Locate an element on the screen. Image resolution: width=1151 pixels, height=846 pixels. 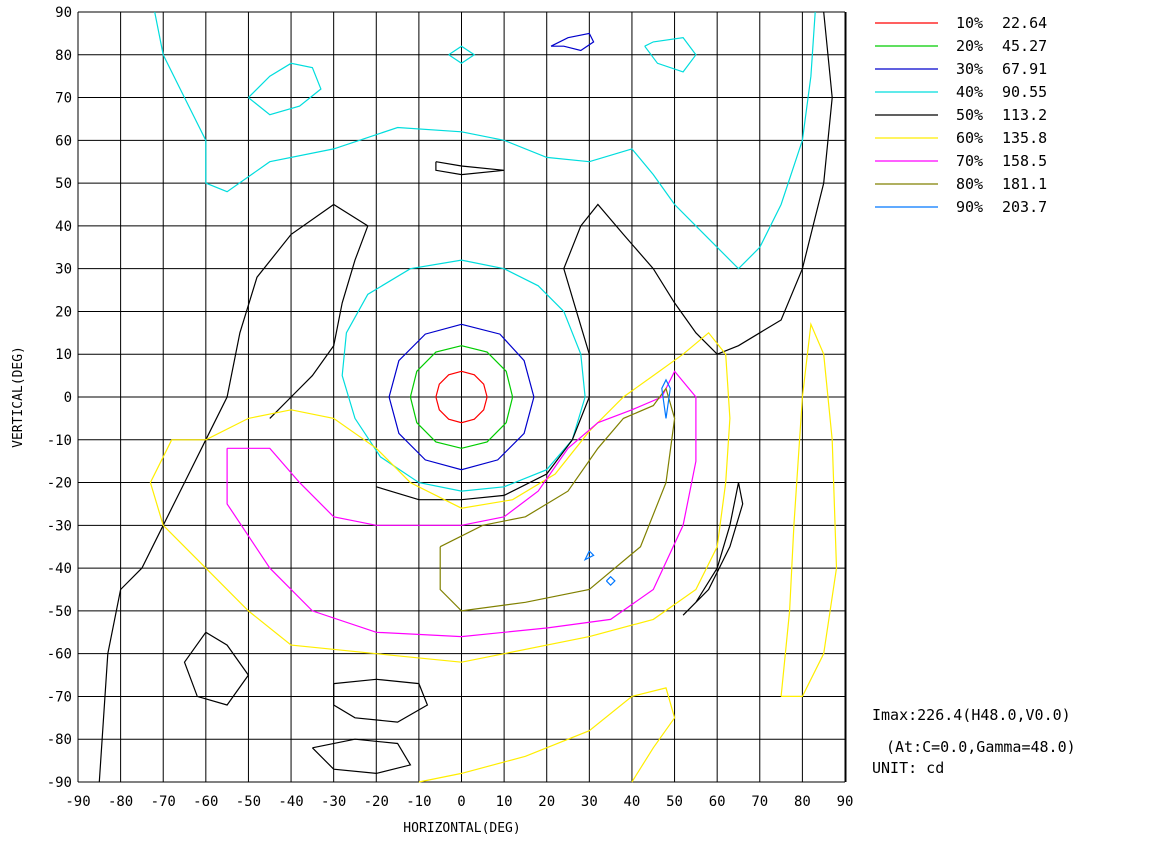
x-tick-label: 80 is located at coordinates (802, 802).